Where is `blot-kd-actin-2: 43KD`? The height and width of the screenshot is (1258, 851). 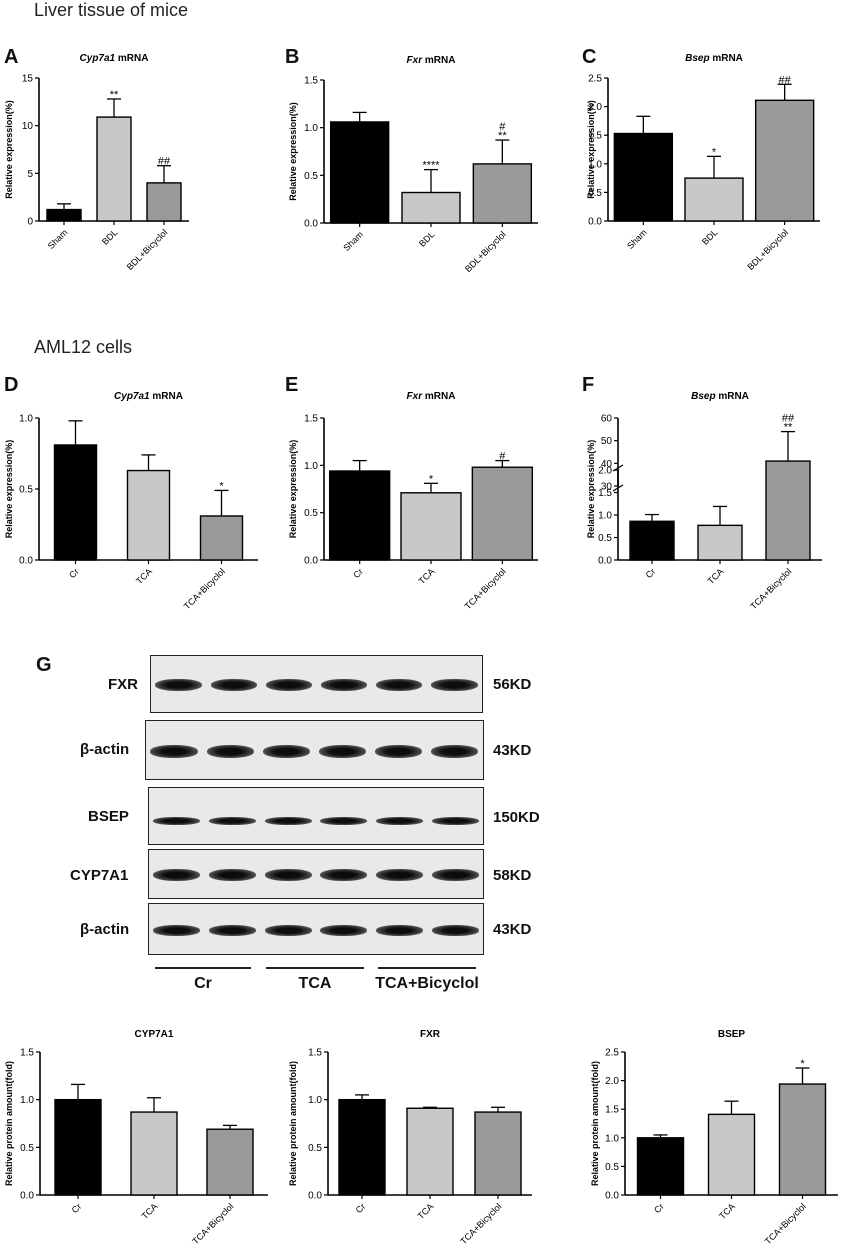
blot-kd-actin-2: 43KD is located at coordinates (512, 929).